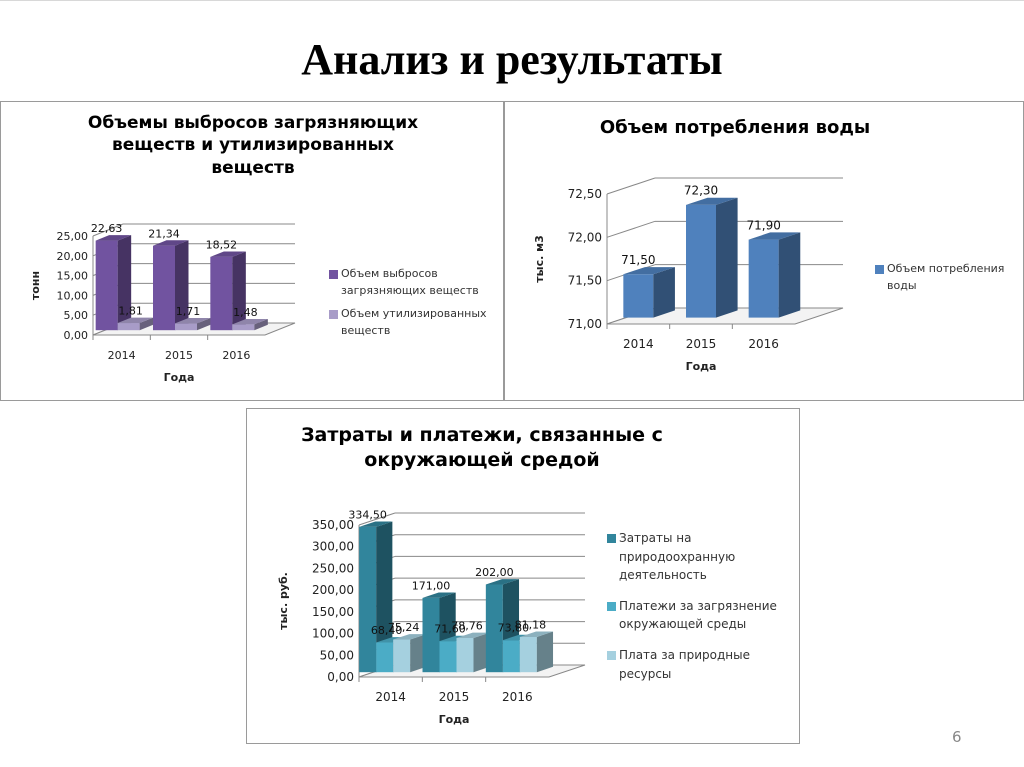 This screenshot has height=767, width=1024. What do you see at coordinates (514, 628) in the screenshot?
I see `data-label: 73,80` at bounding box center [514, 628].